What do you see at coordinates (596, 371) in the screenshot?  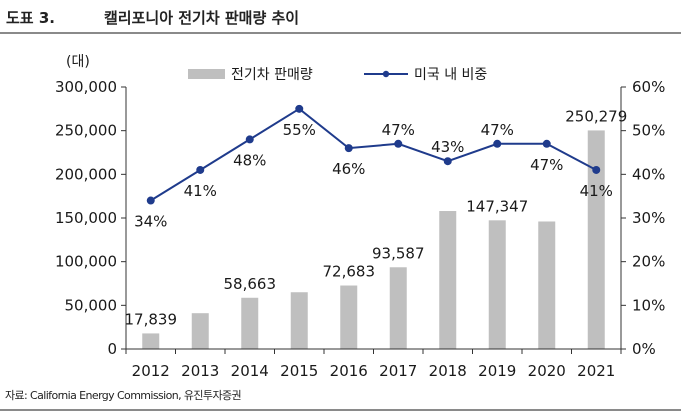 I see `x-tick-label: 2021` at bounding box center [596, 371].